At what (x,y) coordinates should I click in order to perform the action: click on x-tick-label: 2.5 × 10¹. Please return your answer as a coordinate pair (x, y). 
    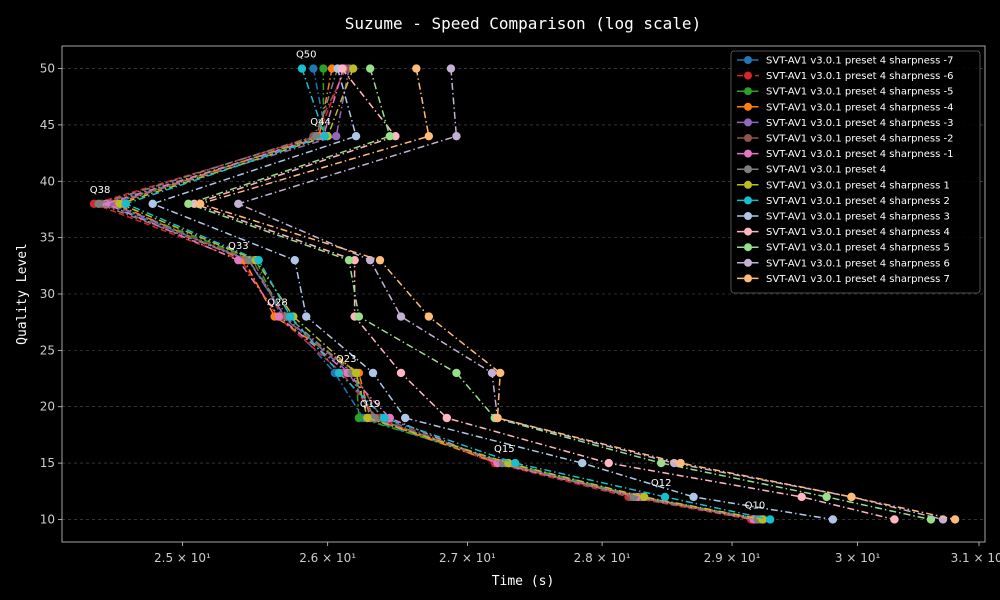
    Looking at the image, I should click on (182, 558).